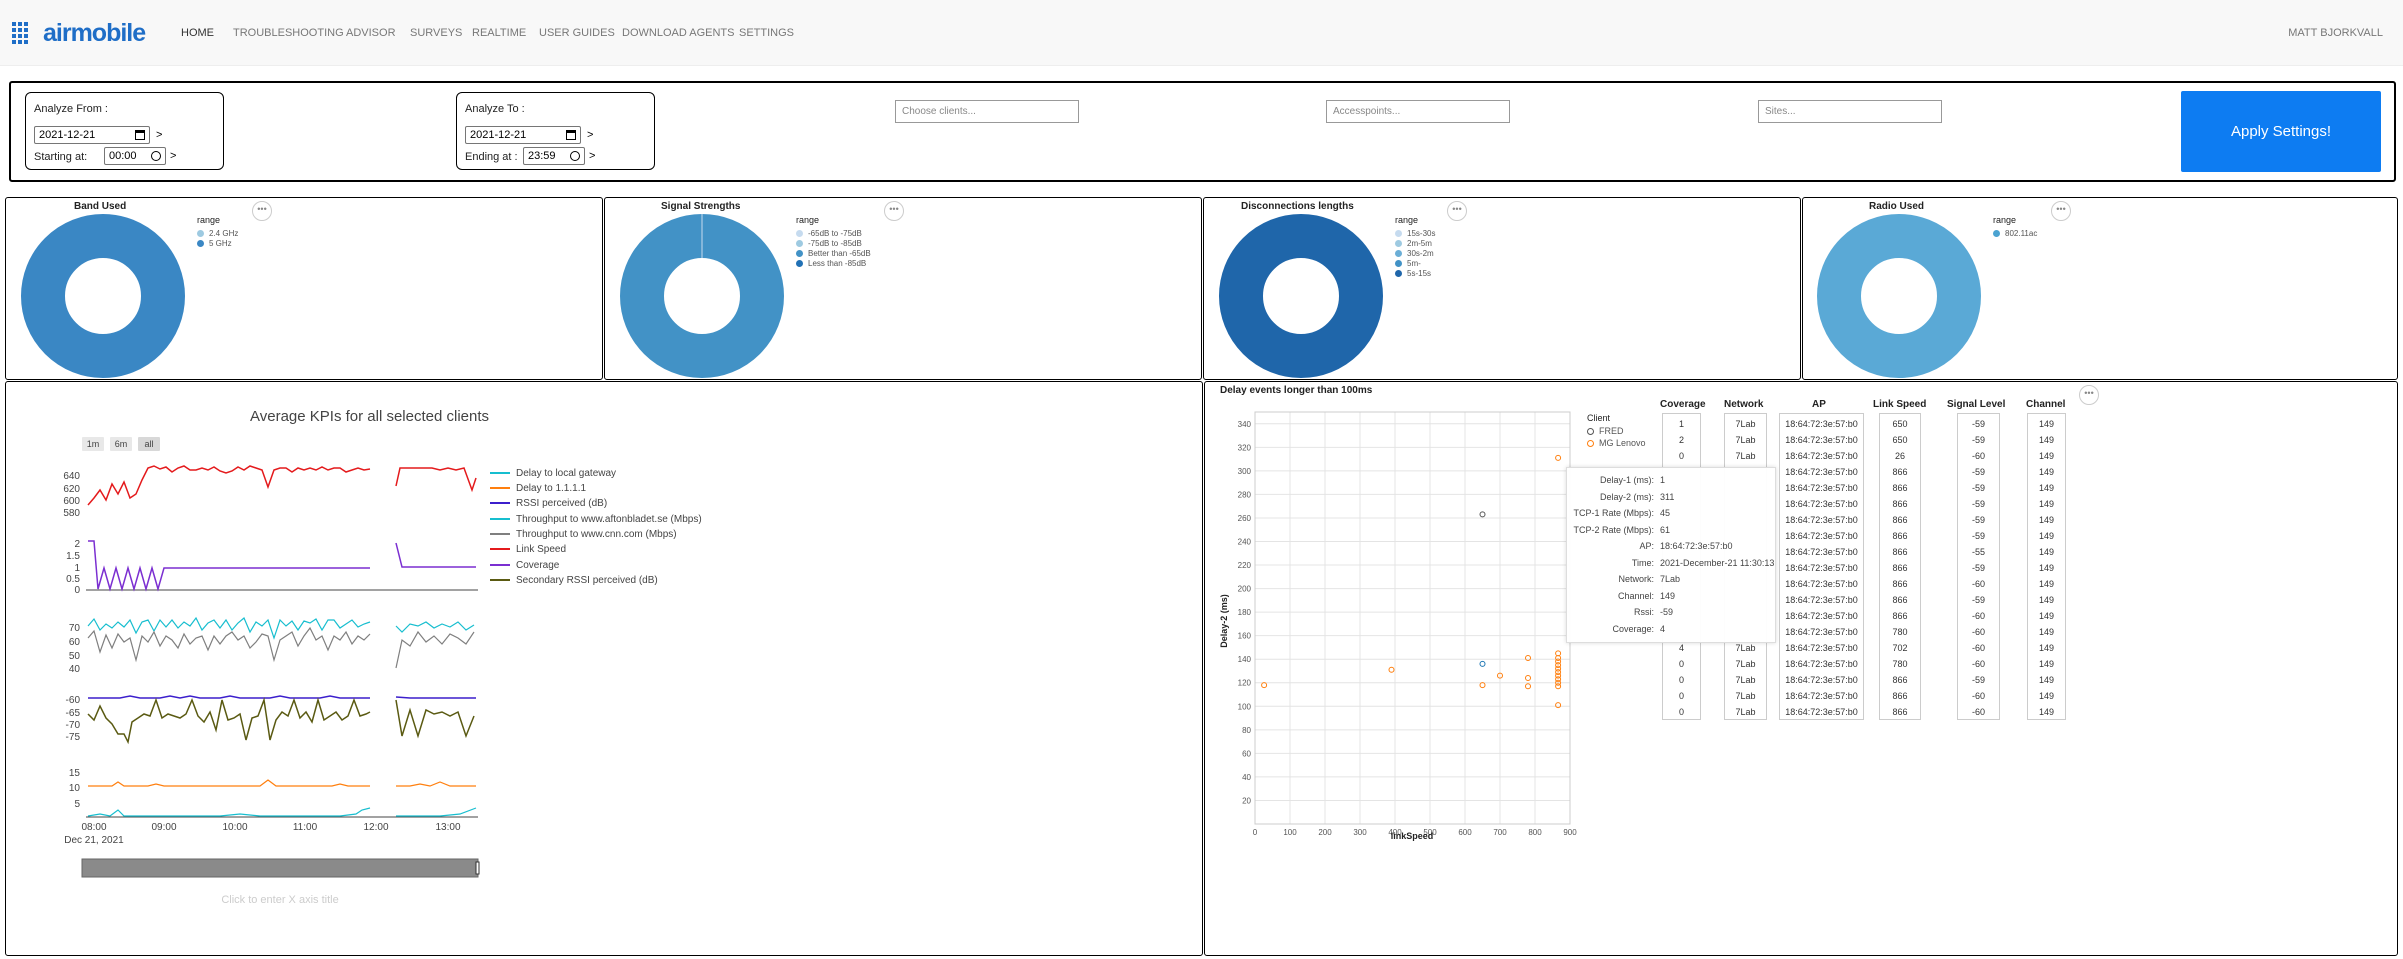  What do you see at coordinates (1976, 404) in the screenshot?
I see `th-signal-level: Signal Level` at bounding box center [1976, 404].